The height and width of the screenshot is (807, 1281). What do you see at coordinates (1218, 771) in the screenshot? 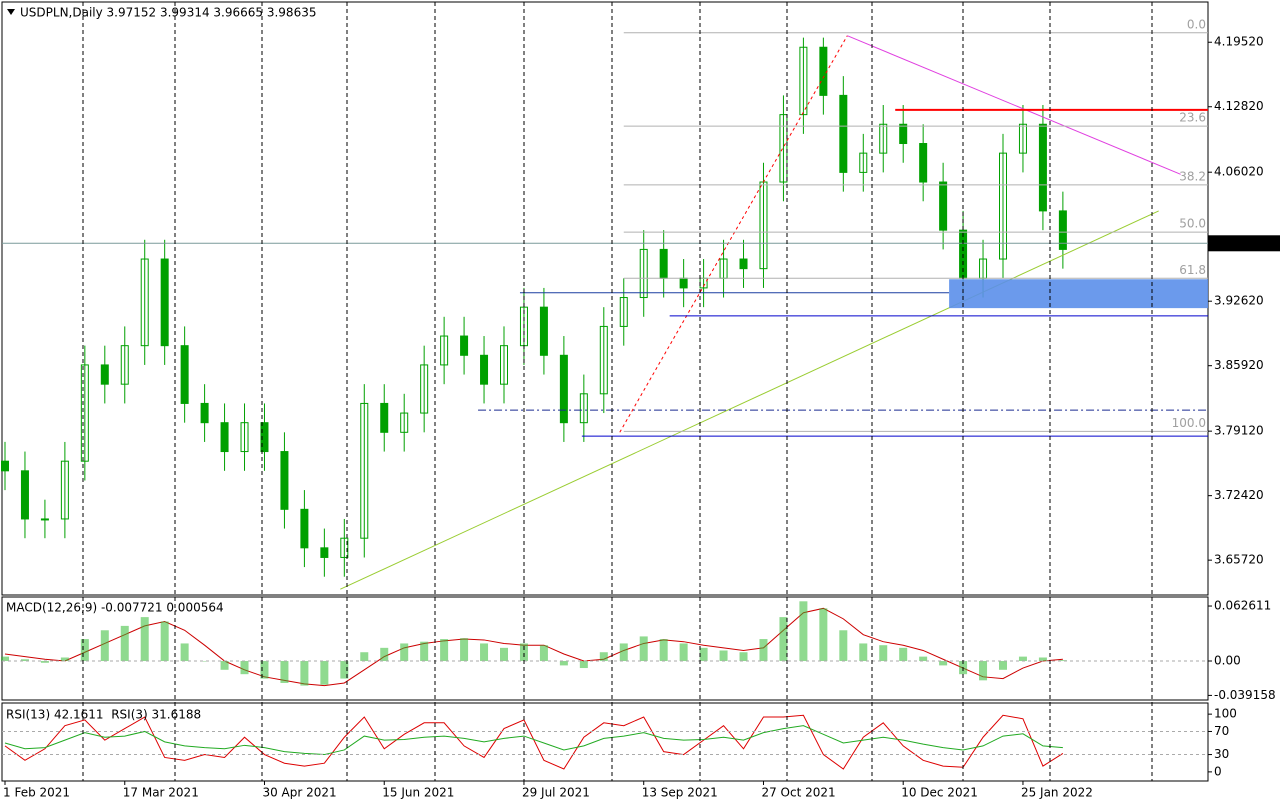
I see `rsi-y-tick-label: 0` at bounding box center [1218, 771].